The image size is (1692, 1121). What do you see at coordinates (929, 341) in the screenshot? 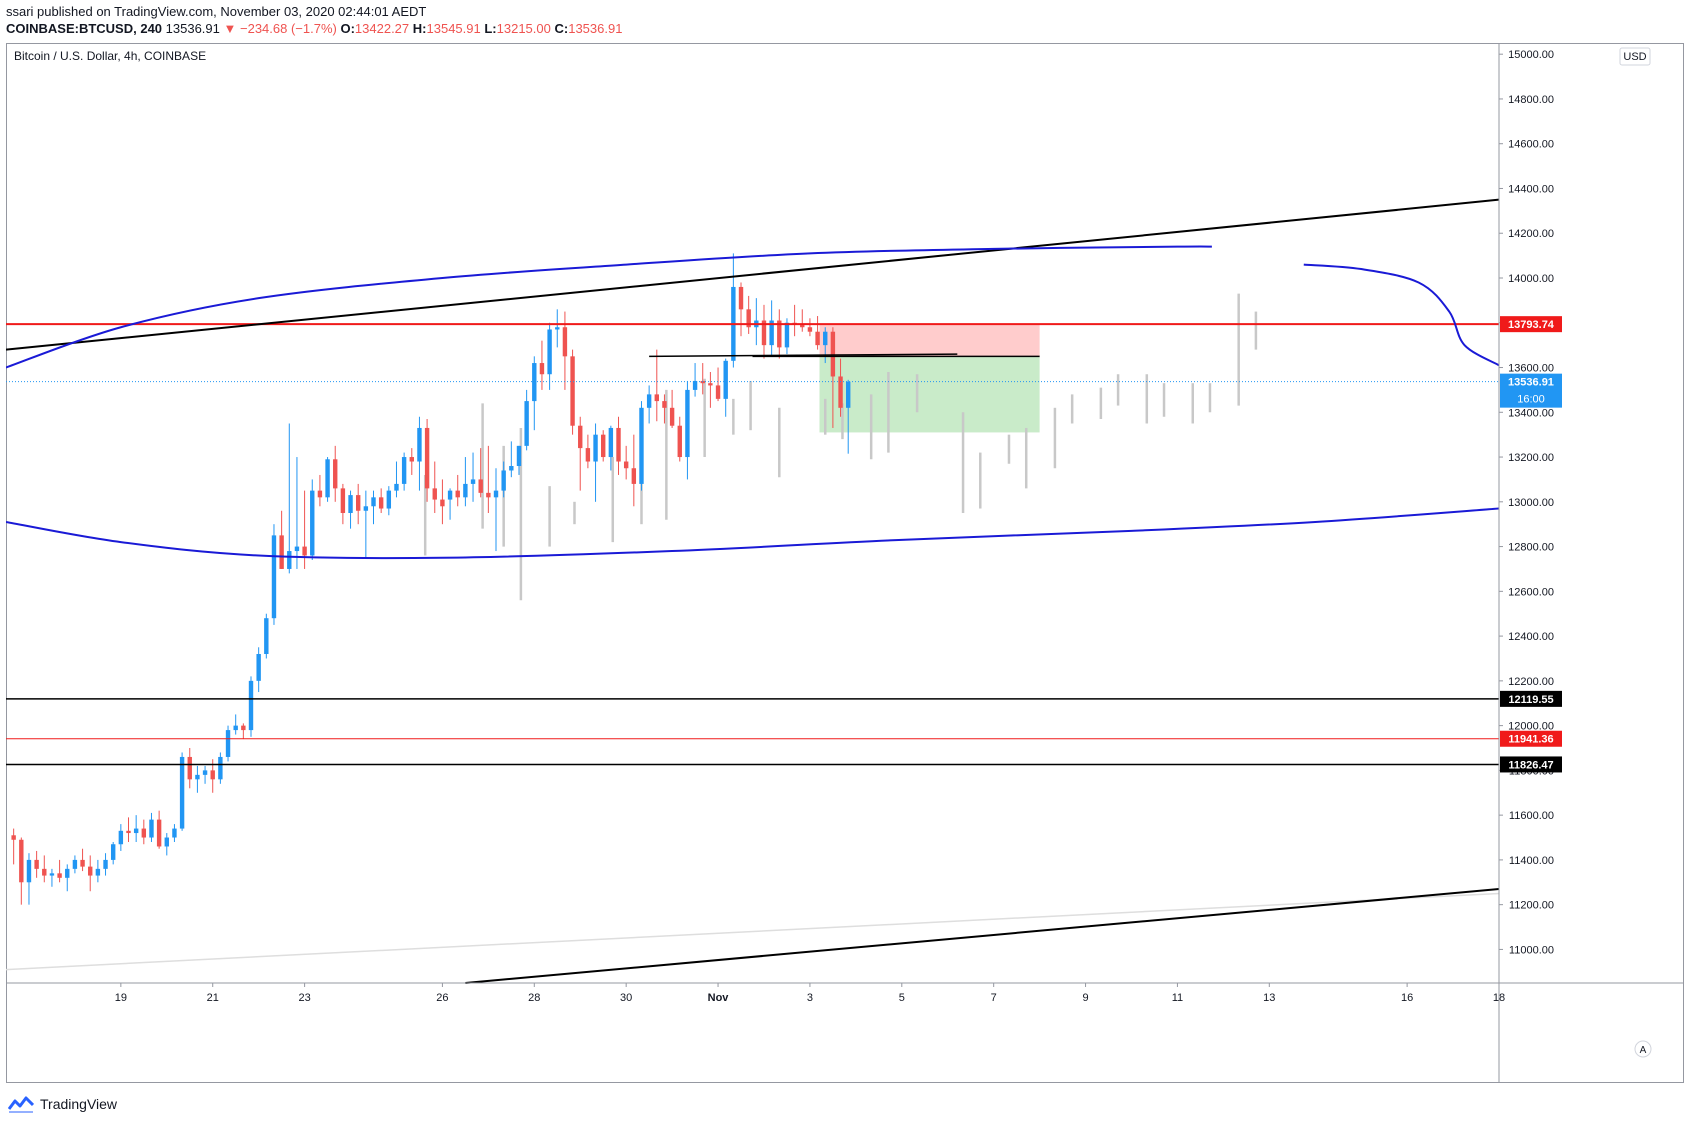
I see `stop-loss-zone` at bounding box center [929, 341].